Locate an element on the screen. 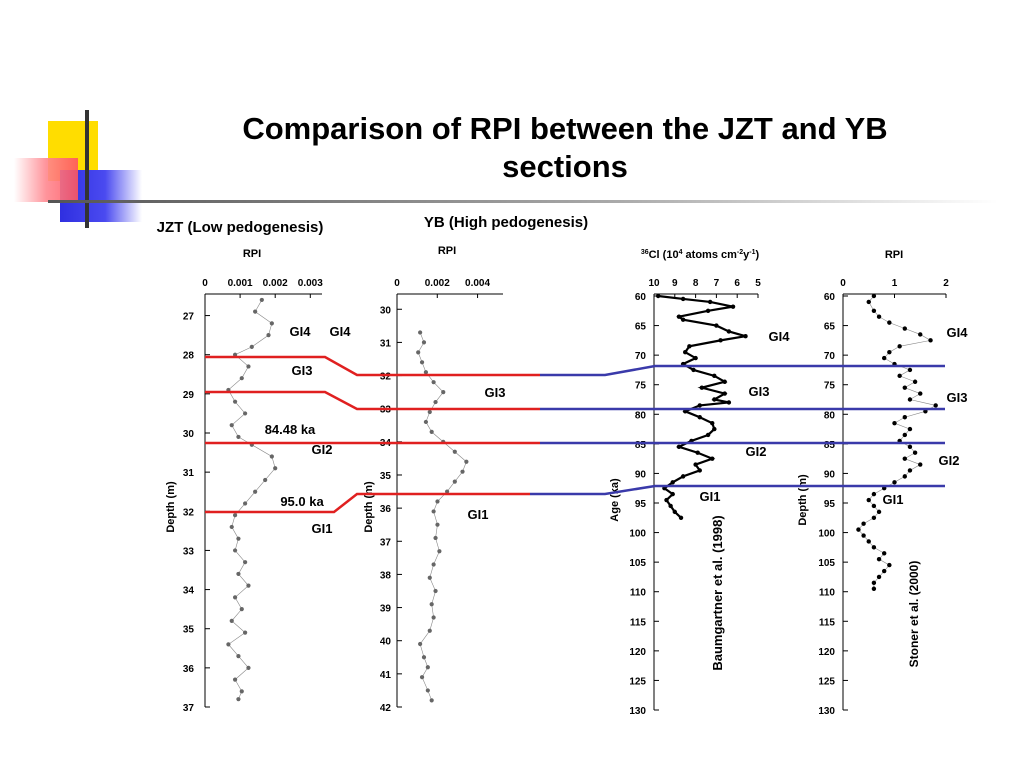 Image resolution: width=1024 pixels, height=768 pixels. panel-2-ytick-label: 38 is located at coordinates (386, 575).